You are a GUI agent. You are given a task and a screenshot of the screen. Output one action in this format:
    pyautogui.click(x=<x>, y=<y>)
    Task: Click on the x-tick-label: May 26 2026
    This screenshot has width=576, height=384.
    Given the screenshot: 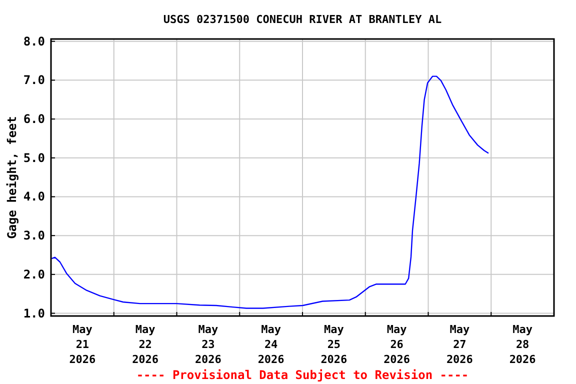 What is the action you would take?
    pyautogui.click(x=397, y=344)
    